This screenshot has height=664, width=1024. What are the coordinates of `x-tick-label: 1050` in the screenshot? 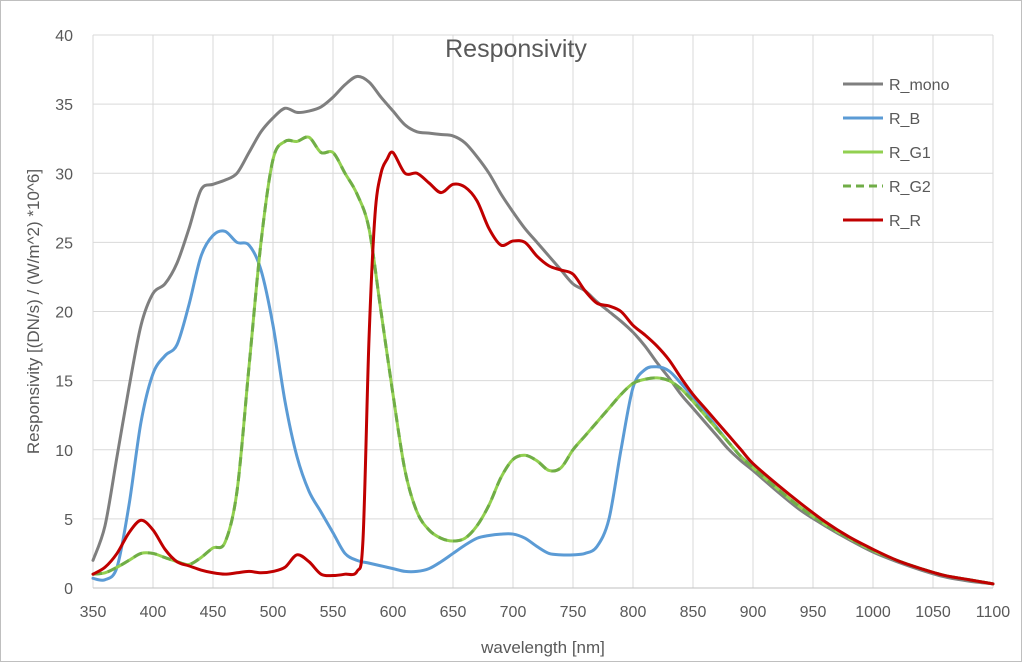 It's located at (933, 612).